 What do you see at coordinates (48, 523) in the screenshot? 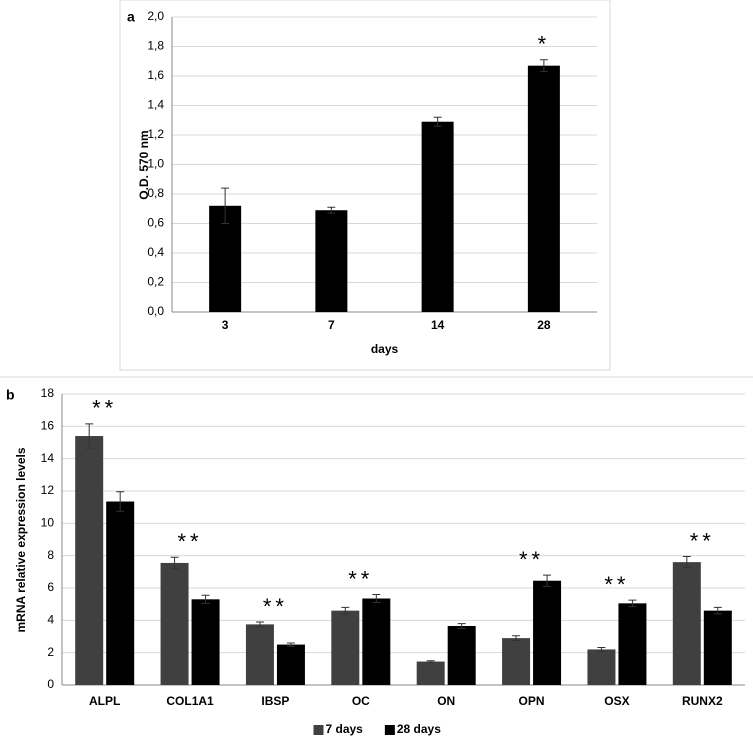
I see `y-tick-label: 10` at bounding box center [48, 523].